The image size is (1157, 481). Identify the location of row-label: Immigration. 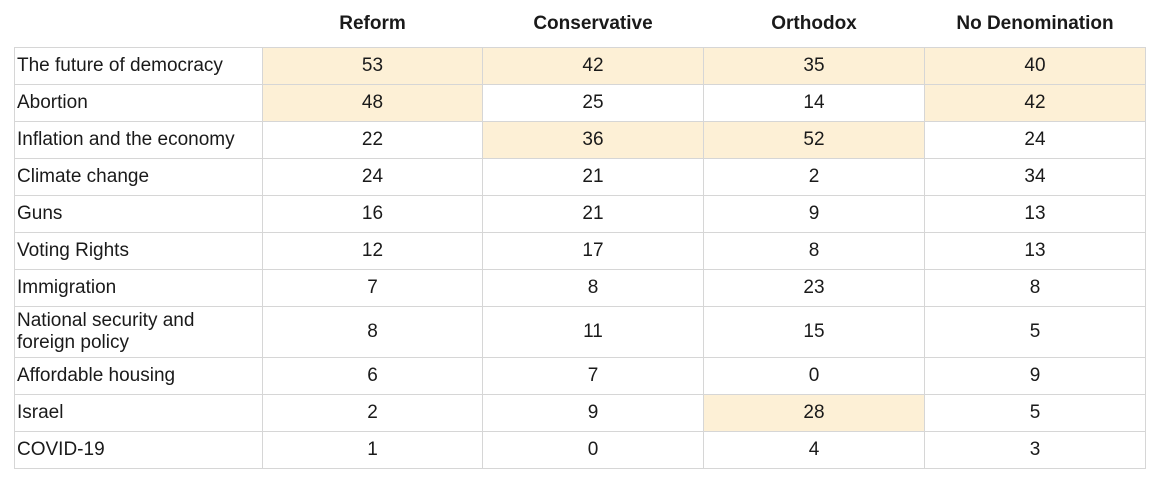
(138, 288).